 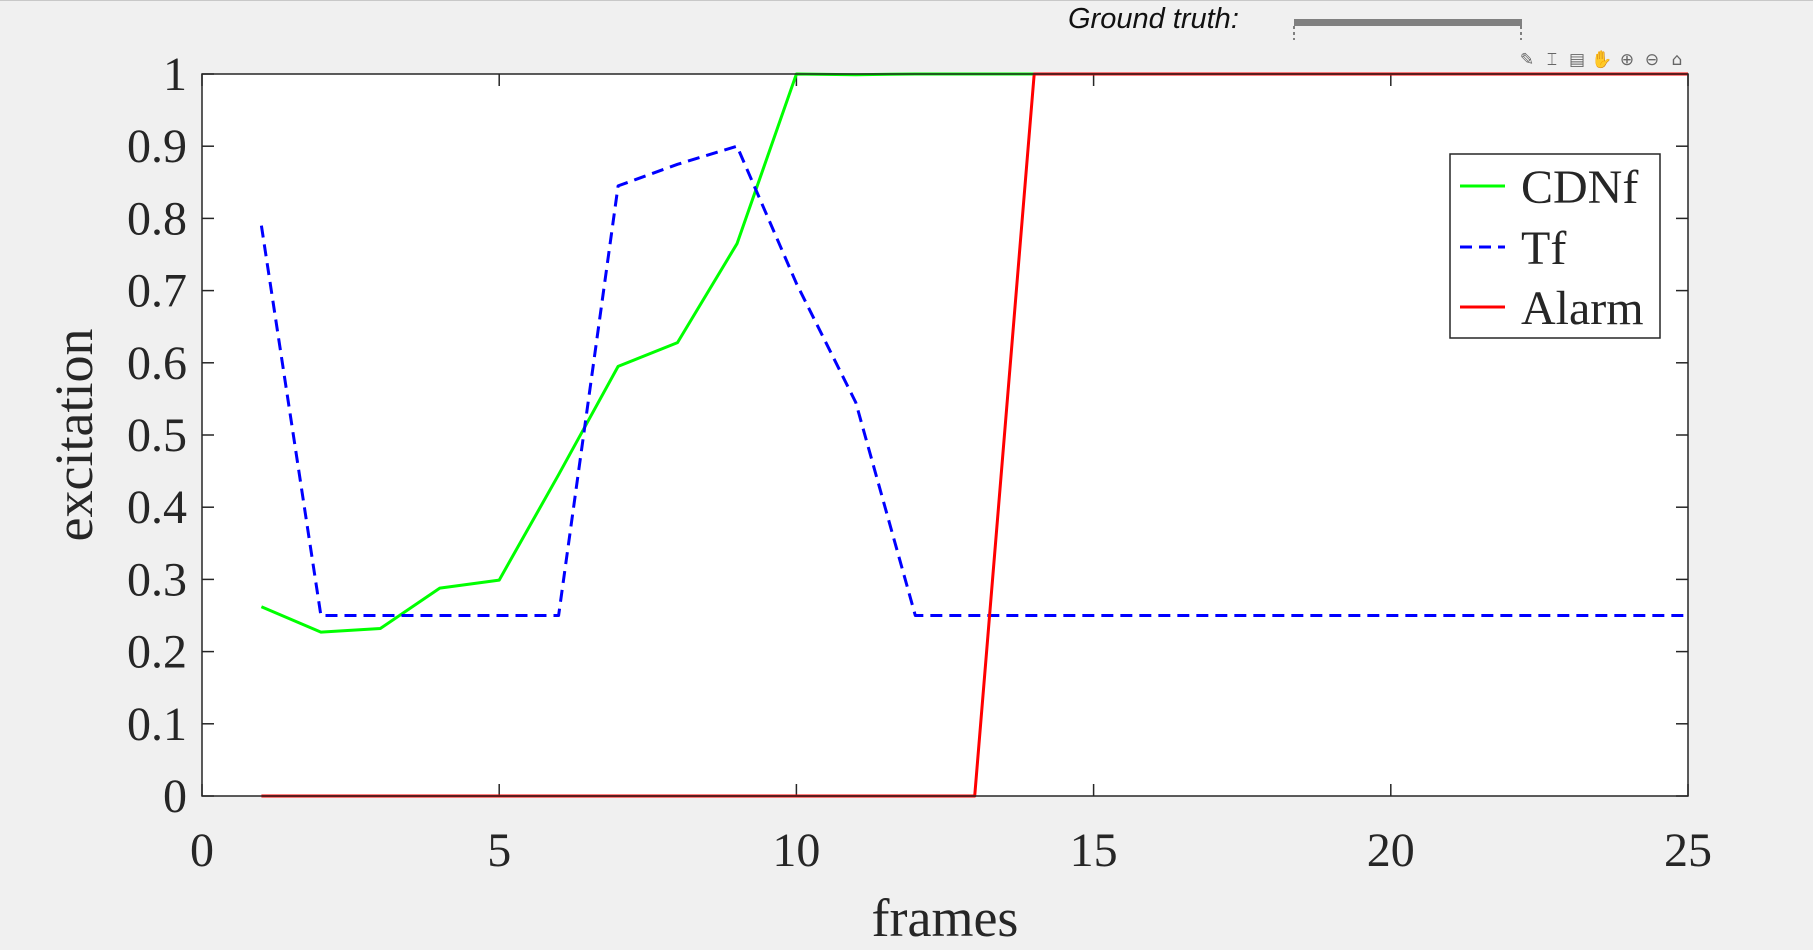 I want to click on x-tick-label: 20, so click(x=1391, y=850).